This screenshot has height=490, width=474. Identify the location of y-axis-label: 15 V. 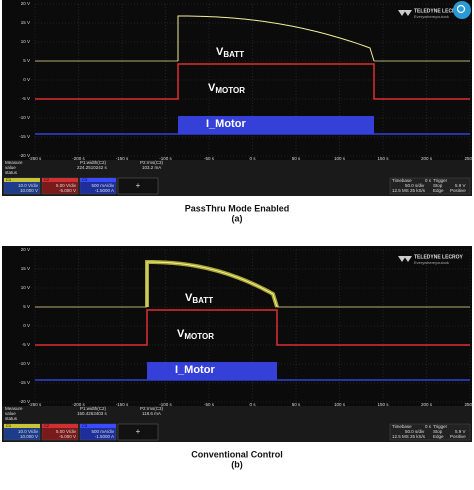
(25, 268).